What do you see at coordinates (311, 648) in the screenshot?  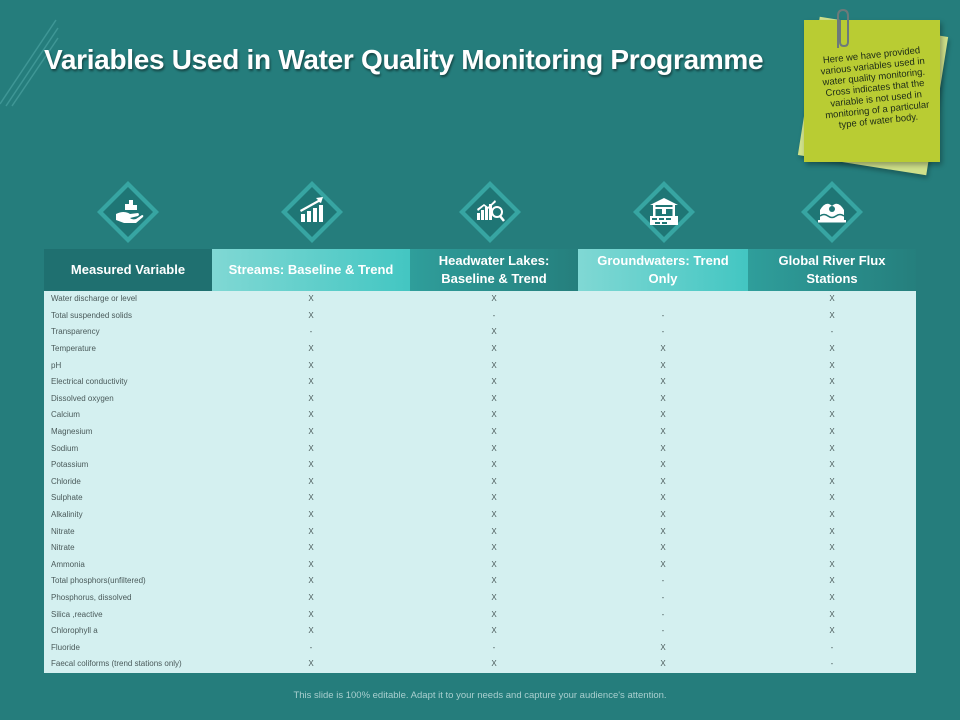 I see `streams-cell: -` at bounding box center [311, 648].